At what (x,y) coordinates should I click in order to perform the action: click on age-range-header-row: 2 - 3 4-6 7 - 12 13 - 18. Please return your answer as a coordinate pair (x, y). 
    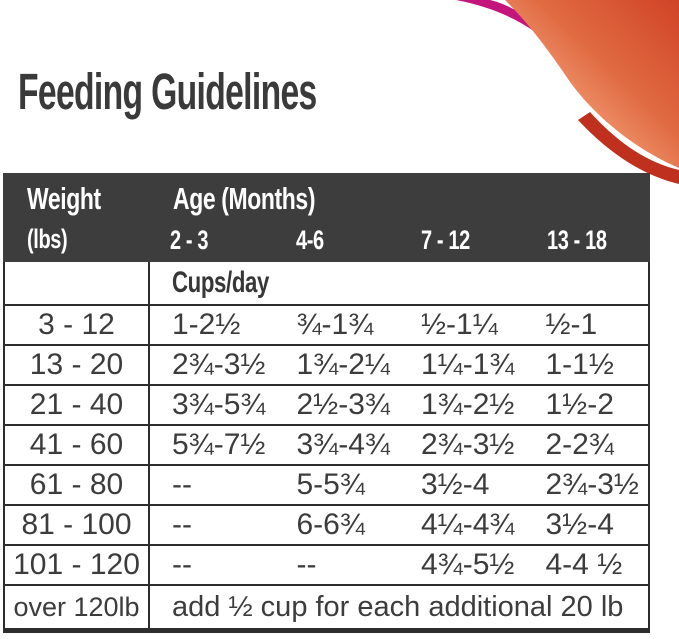
    Looking at the image, I should click on (399, 240).